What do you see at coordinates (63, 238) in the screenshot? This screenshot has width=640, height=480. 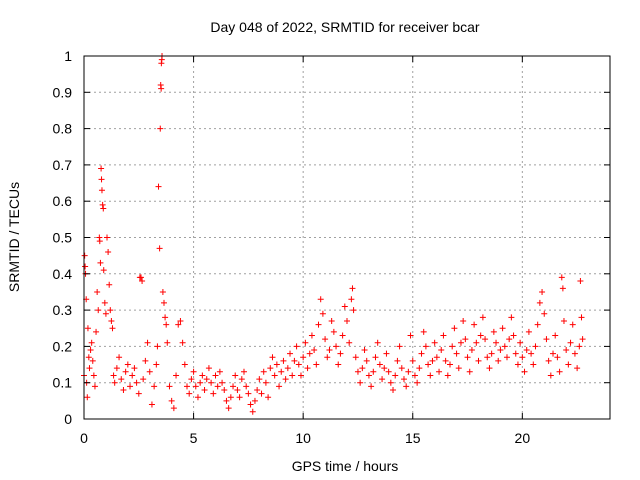 I see `y-tick-label: 0.5` at bounding box center [63, 238].